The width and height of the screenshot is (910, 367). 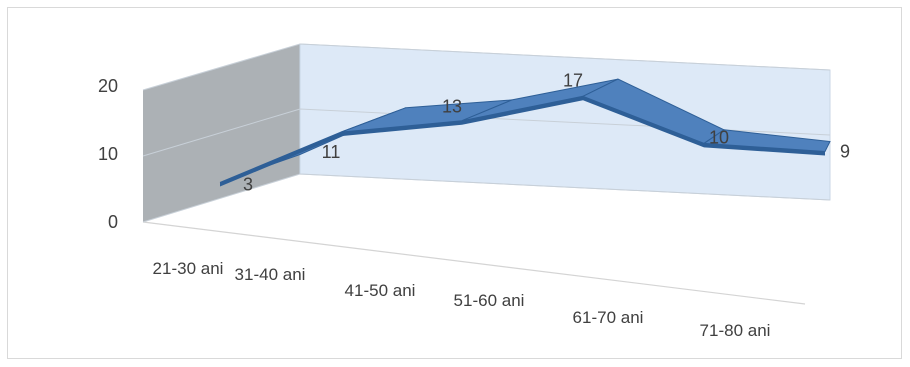 What do you see at coordinates (735, 330) in the screenshot?
I see `x-tick-label: 71-80 ani` at bounding box center [735, 330].